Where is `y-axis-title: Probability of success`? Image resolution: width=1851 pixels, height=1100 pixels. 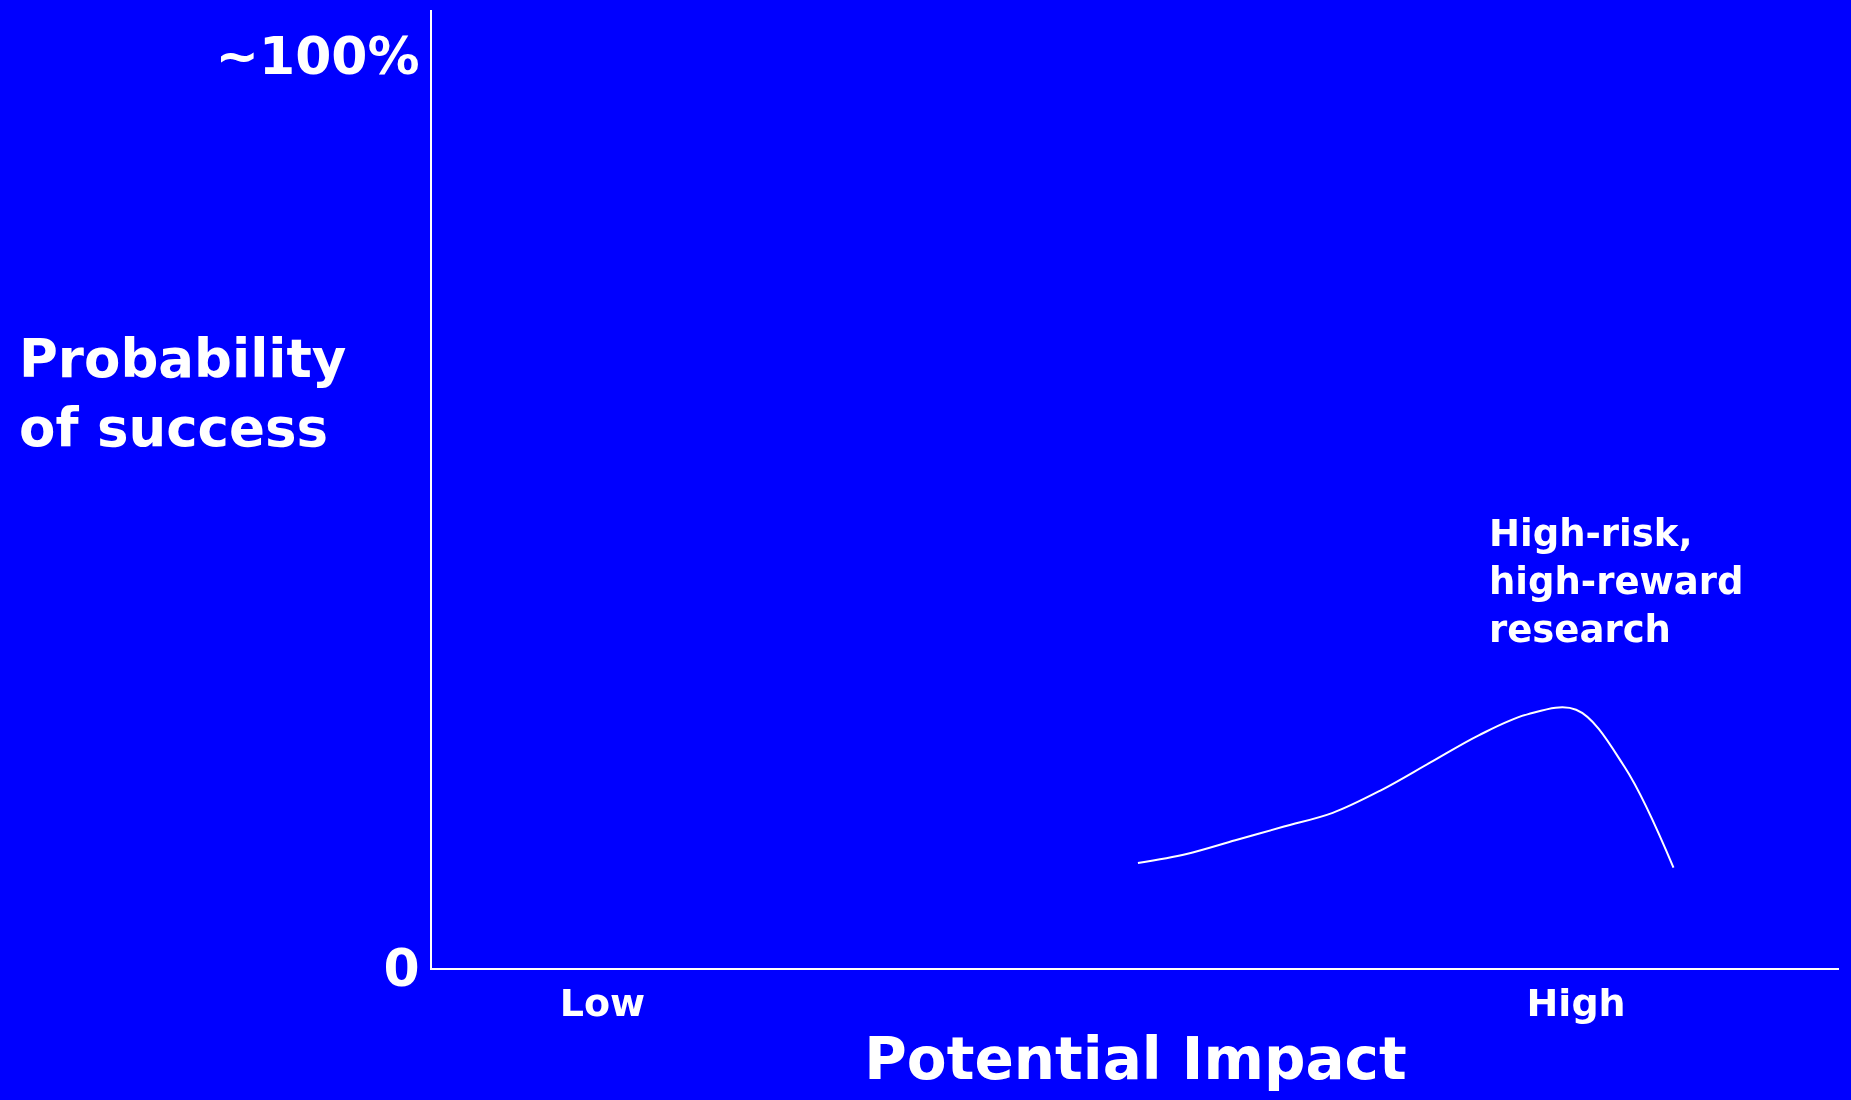
y-axis-title: Probability of success is located at coordinates (183, 393).